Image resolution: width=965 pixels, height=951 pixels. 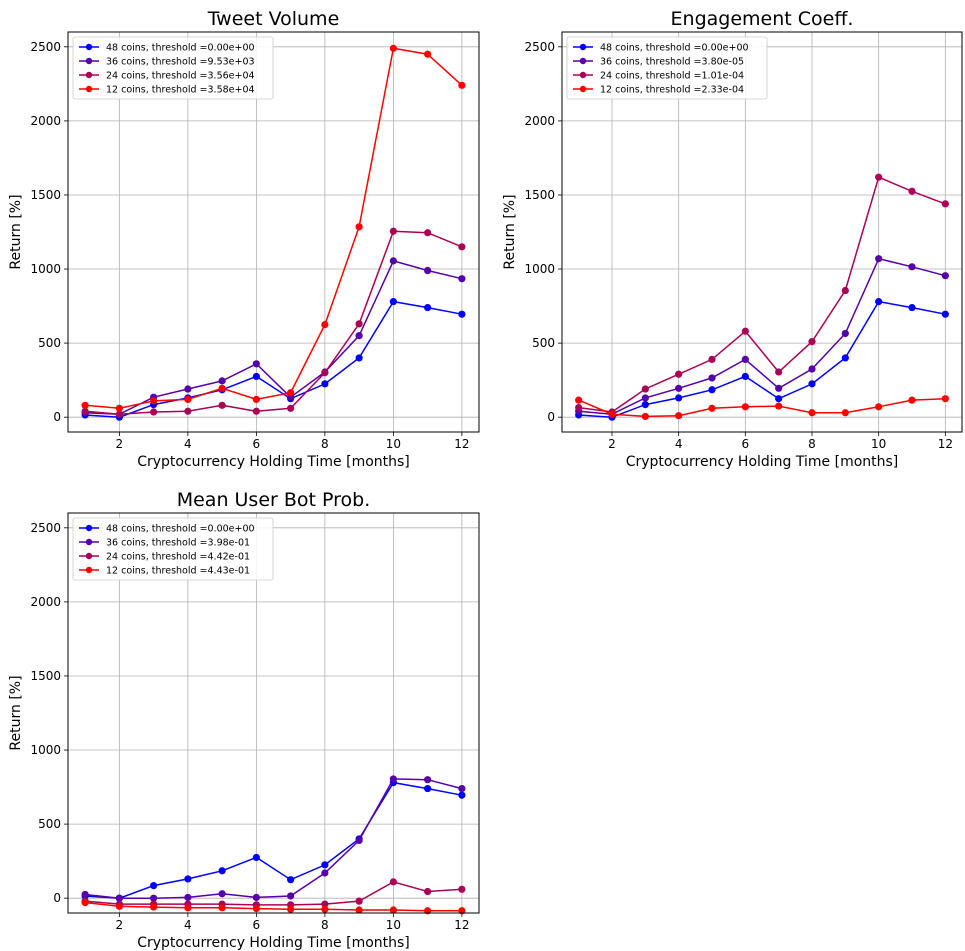 I want to click on chart-title: Mean User Bot Prob., so click(x=274, y=500).